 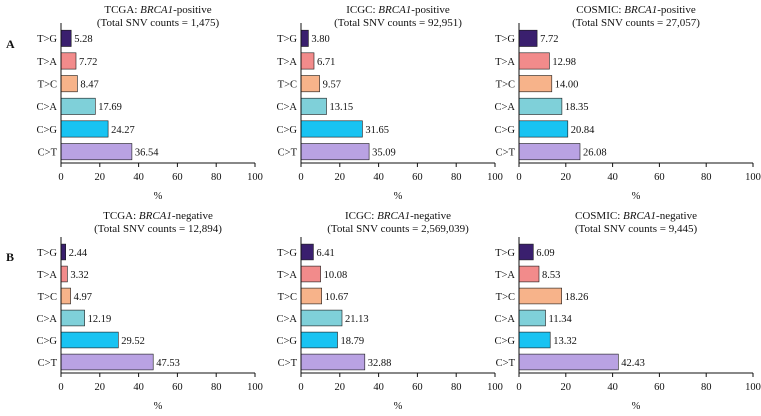 I want to click on chart-title: ICGC: BRCA1-positive, so click(x=398, y=10).